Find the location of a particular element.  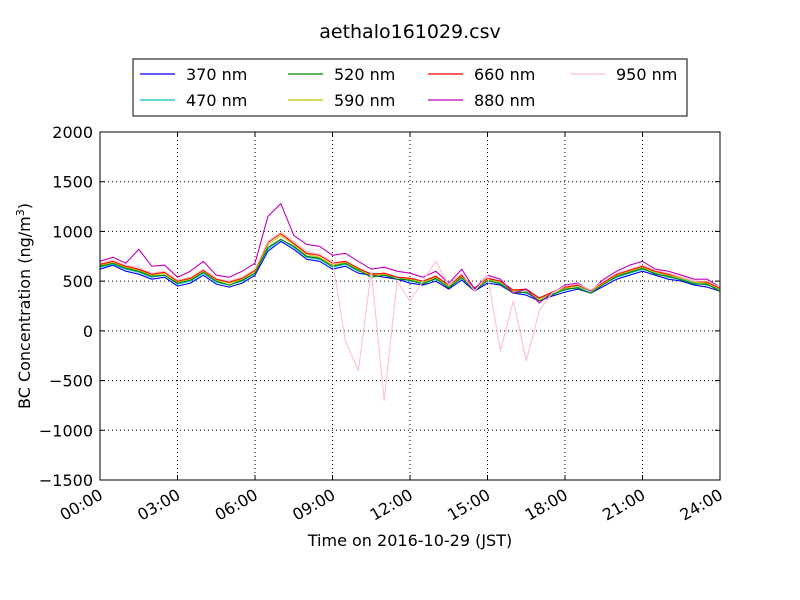

y-axis-label-close: ) is located at coordinates (24, 206).